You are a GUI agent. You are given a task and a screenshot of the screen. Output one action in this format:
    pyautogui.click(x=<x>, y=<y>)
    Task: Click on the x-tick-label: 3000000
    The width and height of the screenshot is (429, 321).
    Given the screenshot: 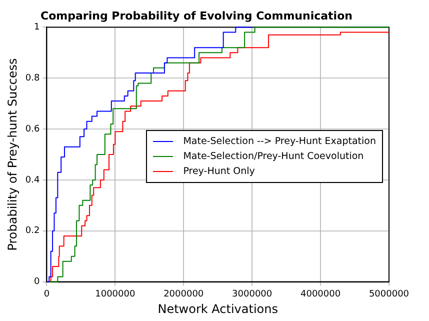 What is the action you would take?
    pyautogui.click(x=252, y=295)
    